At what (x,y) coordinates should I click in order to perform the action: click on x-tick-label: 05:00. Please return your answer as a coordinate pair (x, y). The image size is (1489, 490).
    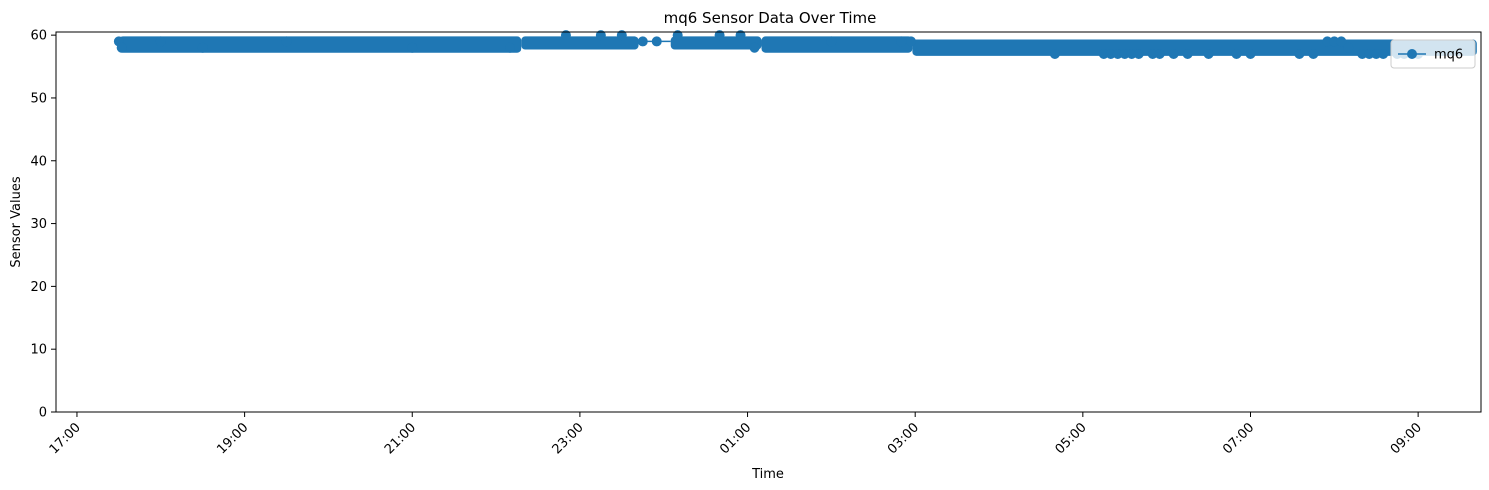
    Looking at the image, I should click on (1071, 438).